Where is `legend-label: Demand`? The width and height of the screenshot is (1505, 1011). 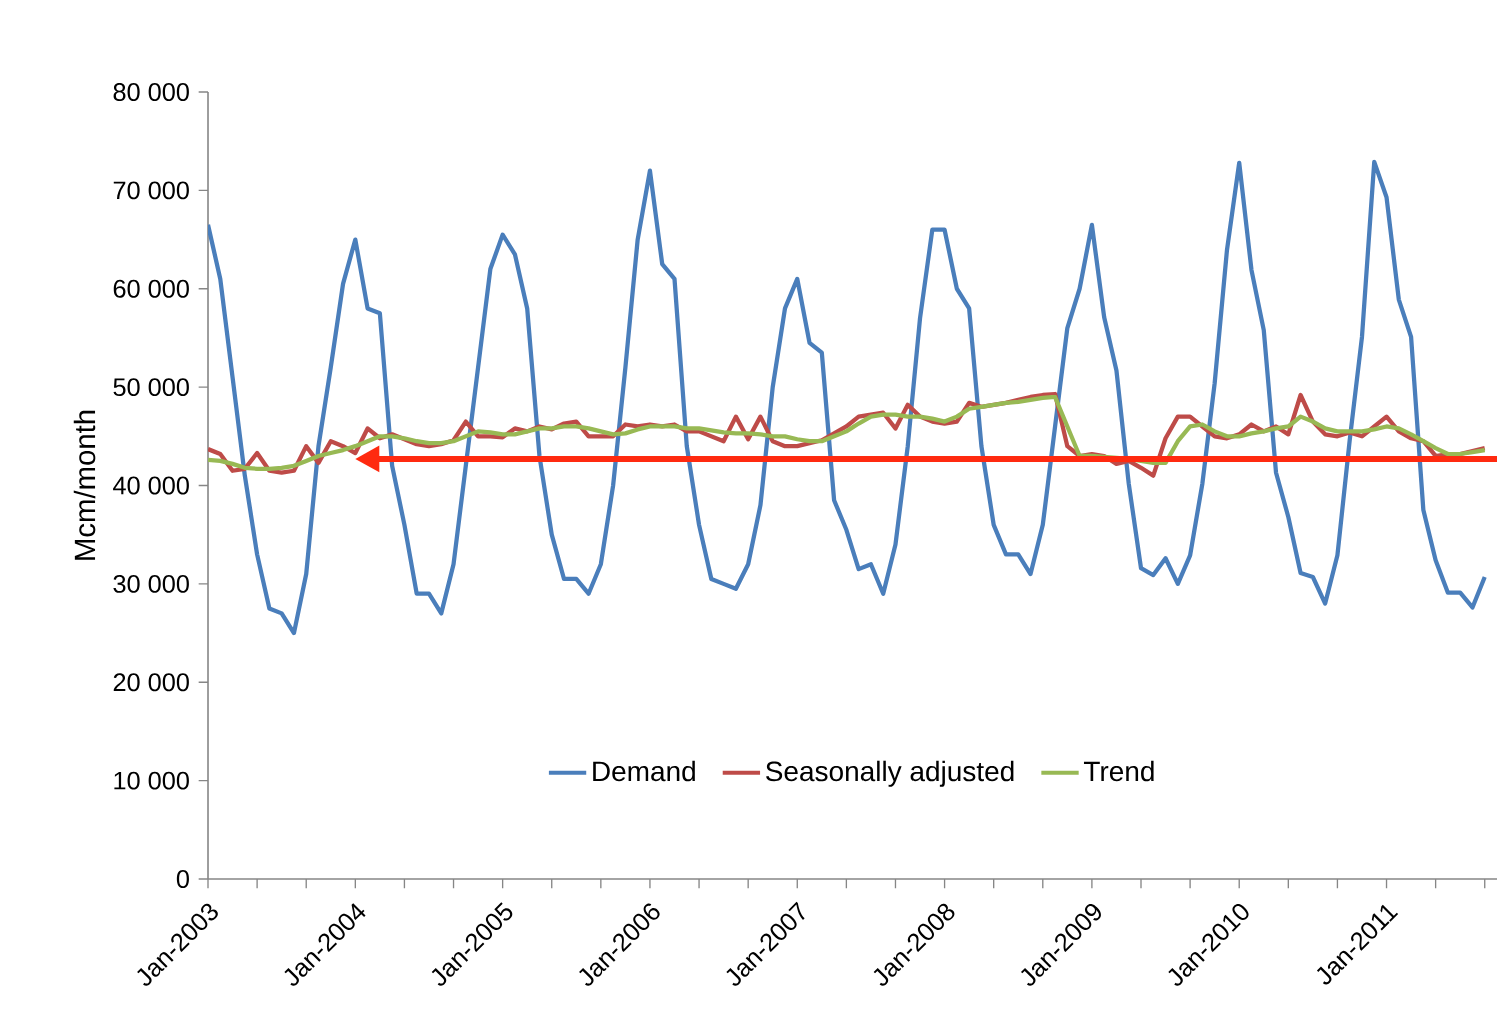 legend-label: Demand is located at coordinates (644, 771).